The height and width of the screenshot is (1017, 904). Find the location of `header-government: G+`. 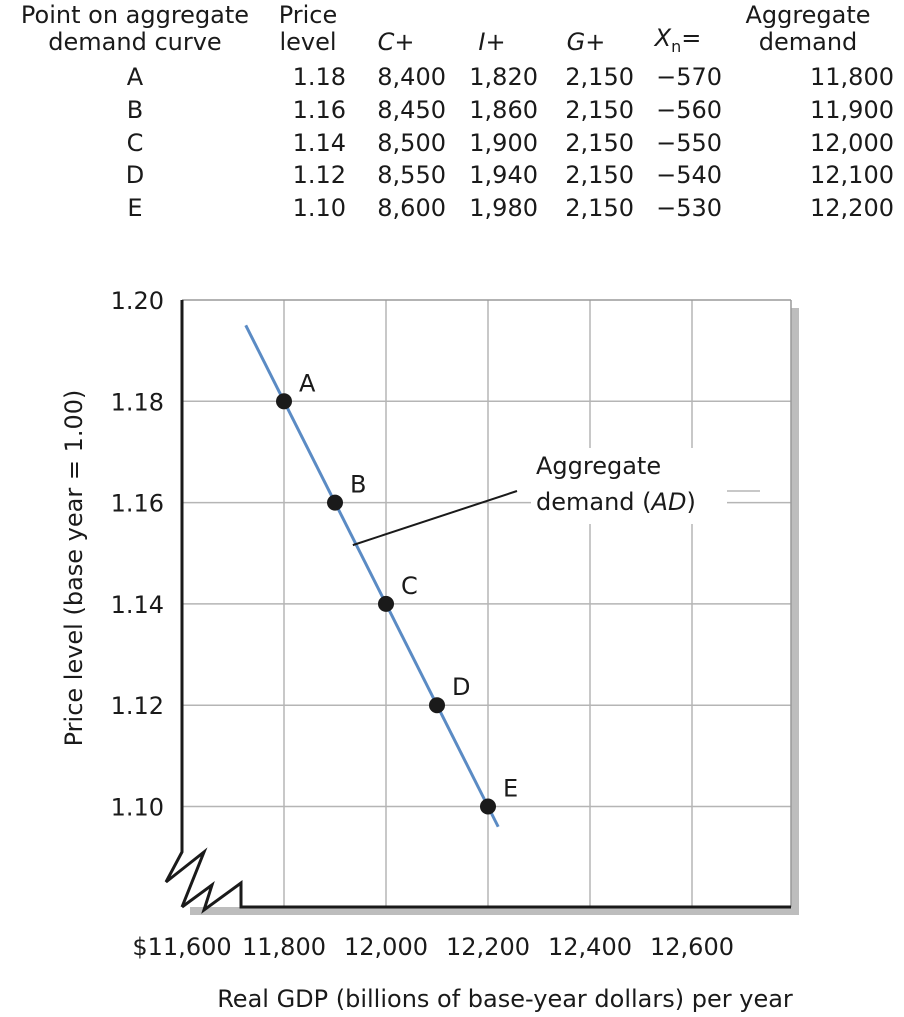

header-government: G+ is located at coordinates (586, 41).